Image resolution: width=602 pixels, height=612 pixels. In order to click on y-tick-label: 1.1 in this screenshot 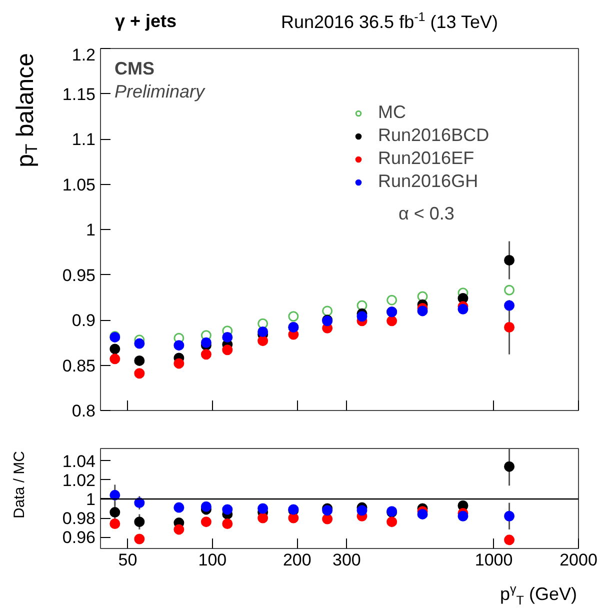, I will do `click(84, 139)`.